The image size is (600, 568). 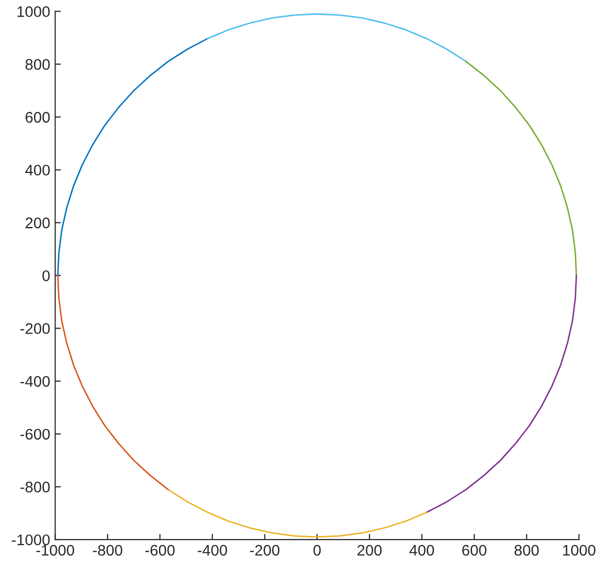 What do you see at coordinates (160, 550) in the screenshot?
I see `x-tick-label: -600` at bounding box center [160, 550].